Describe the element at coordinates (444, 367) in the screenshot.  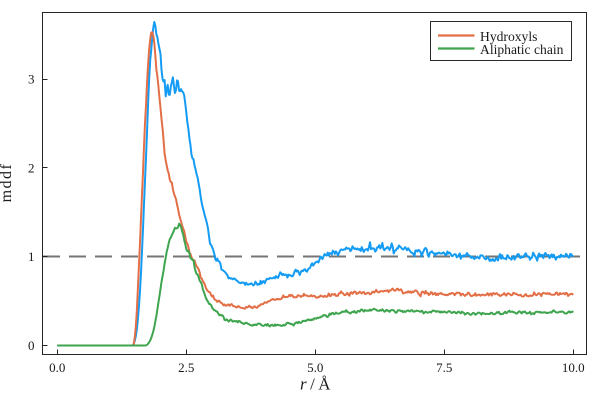
I see `svg-text: 7.5` at that location.